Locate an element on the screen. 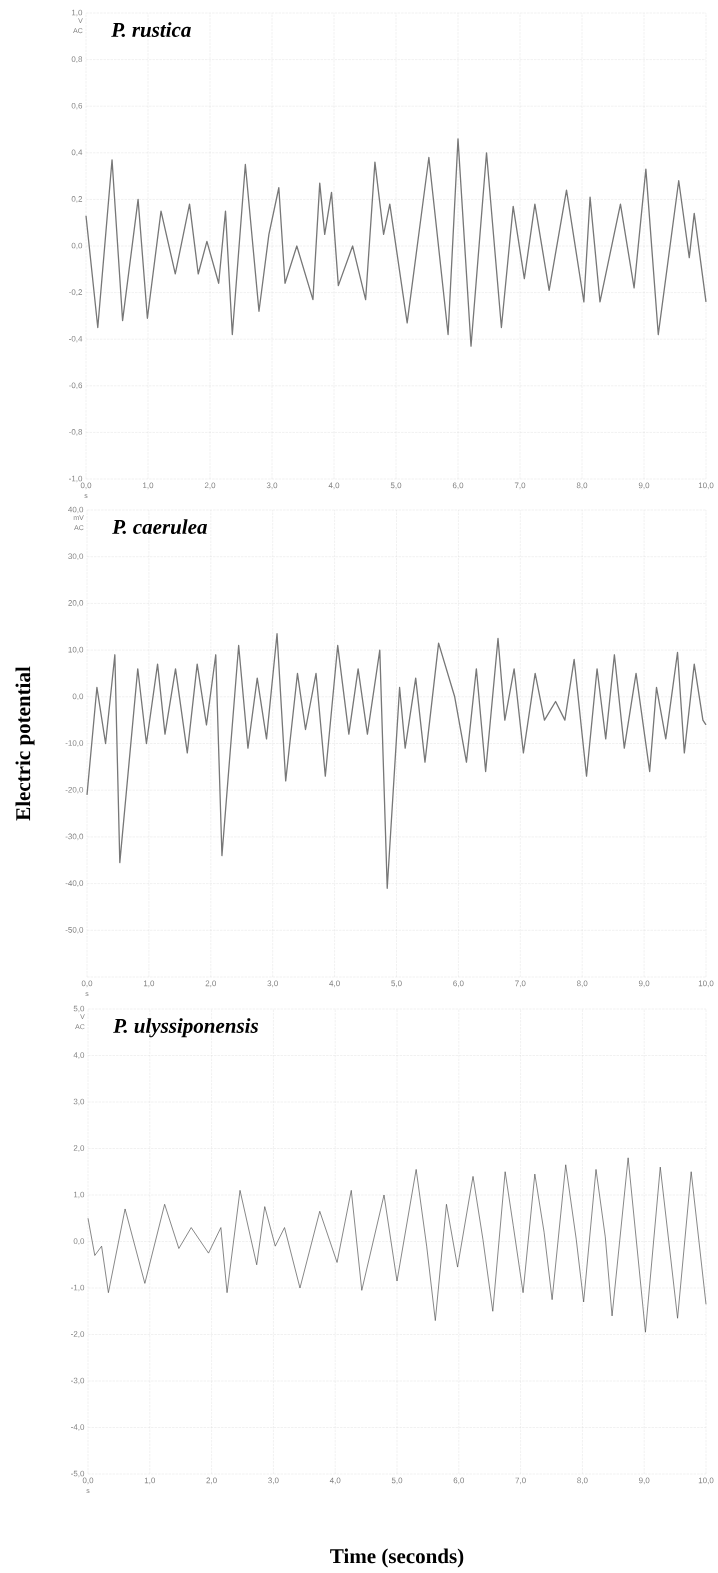 This screenshot has height=1573, width=718. y-tick-label: 20,0 is located at coordinates (76, 603).